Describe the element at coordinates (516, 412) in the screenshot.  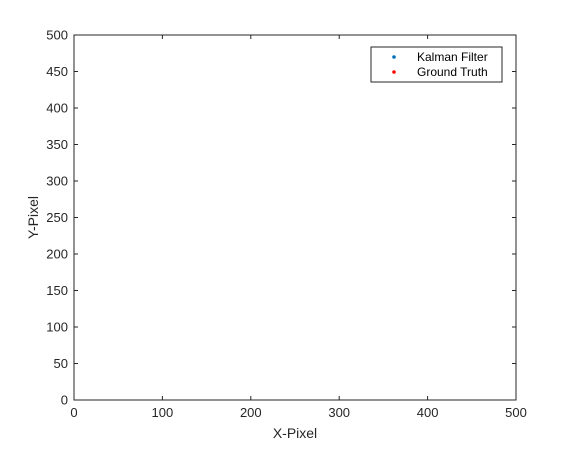
I see `x-tick-label: 500` at that location.